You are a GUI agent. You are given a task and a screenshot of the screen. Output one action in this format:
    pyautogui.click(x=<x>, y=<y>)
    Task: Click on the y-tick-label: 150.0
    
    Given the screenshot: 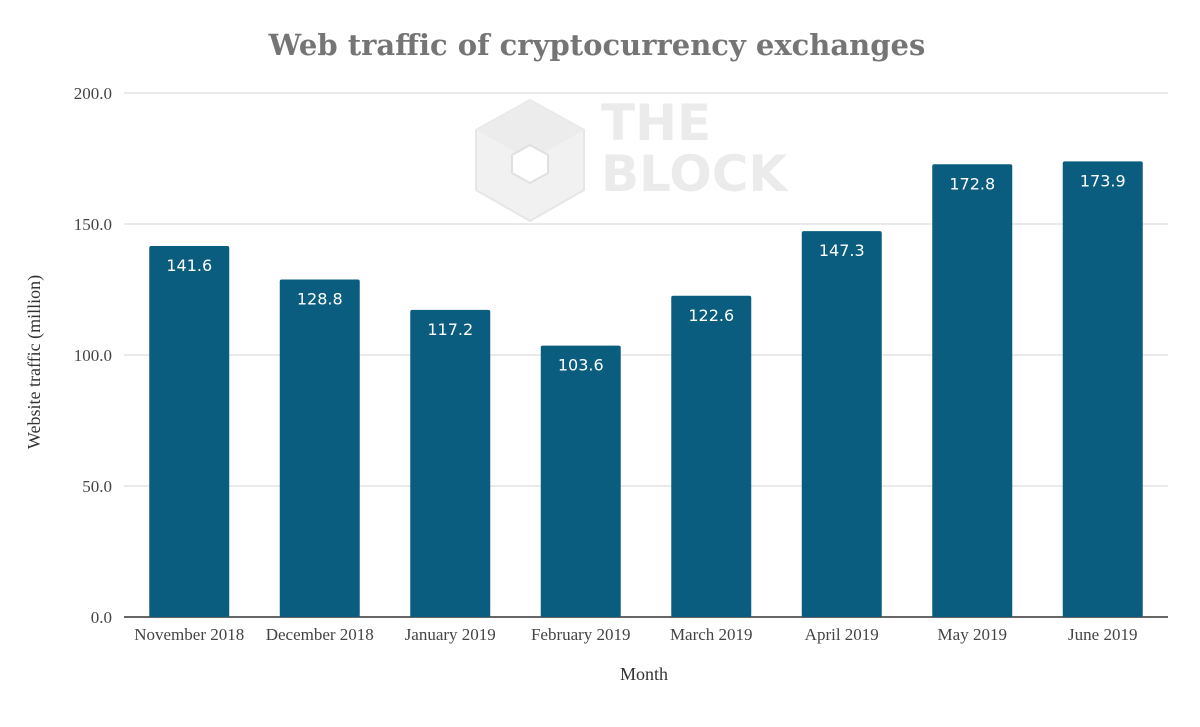 What is the action you would take?
    pyautogui.click(x=93, y=224)
    